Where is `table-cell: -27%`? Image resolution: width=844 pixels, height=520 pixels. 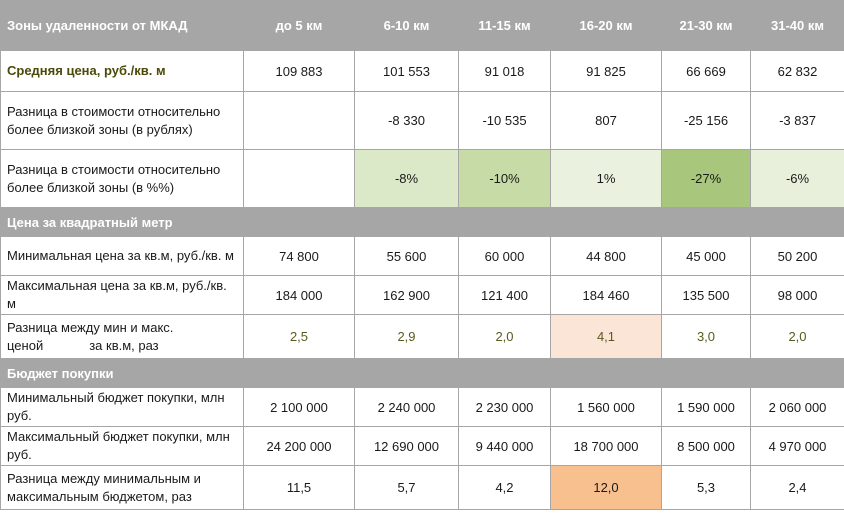 table-cell: -27% is located at coordinates (706, 178).